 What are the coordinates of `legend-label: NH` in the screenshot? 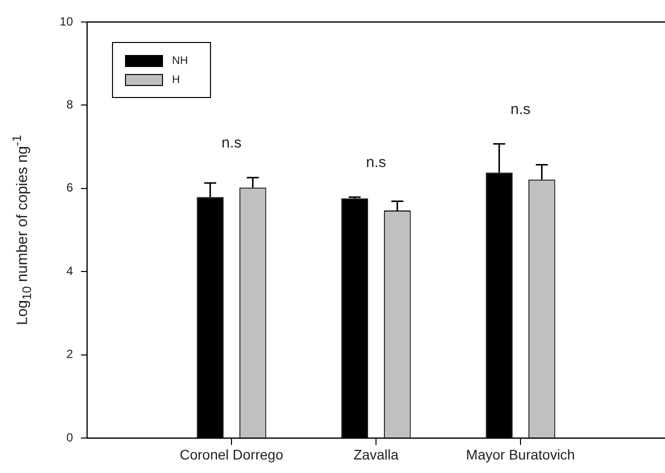 It's located at (180, 60).